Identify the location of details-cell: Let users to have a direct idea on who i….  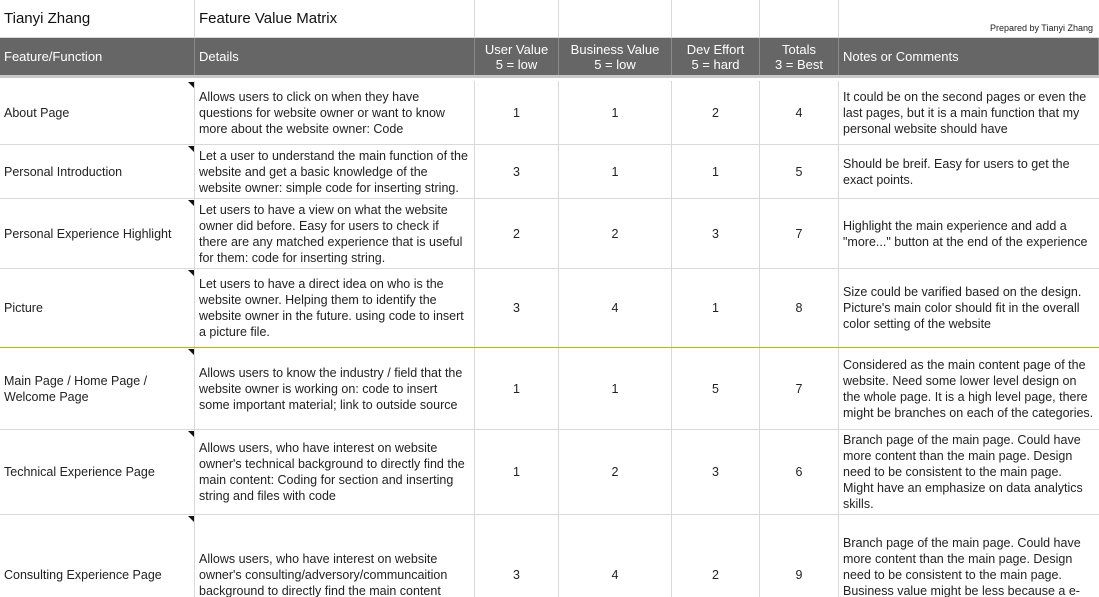
(335, 308).